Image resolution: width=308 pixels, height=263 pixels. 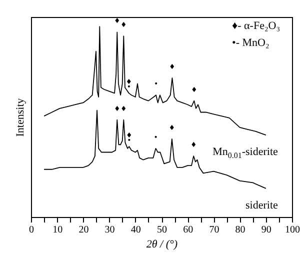 I want to click on x-tick-label: 10, so click(x=57, y=230).